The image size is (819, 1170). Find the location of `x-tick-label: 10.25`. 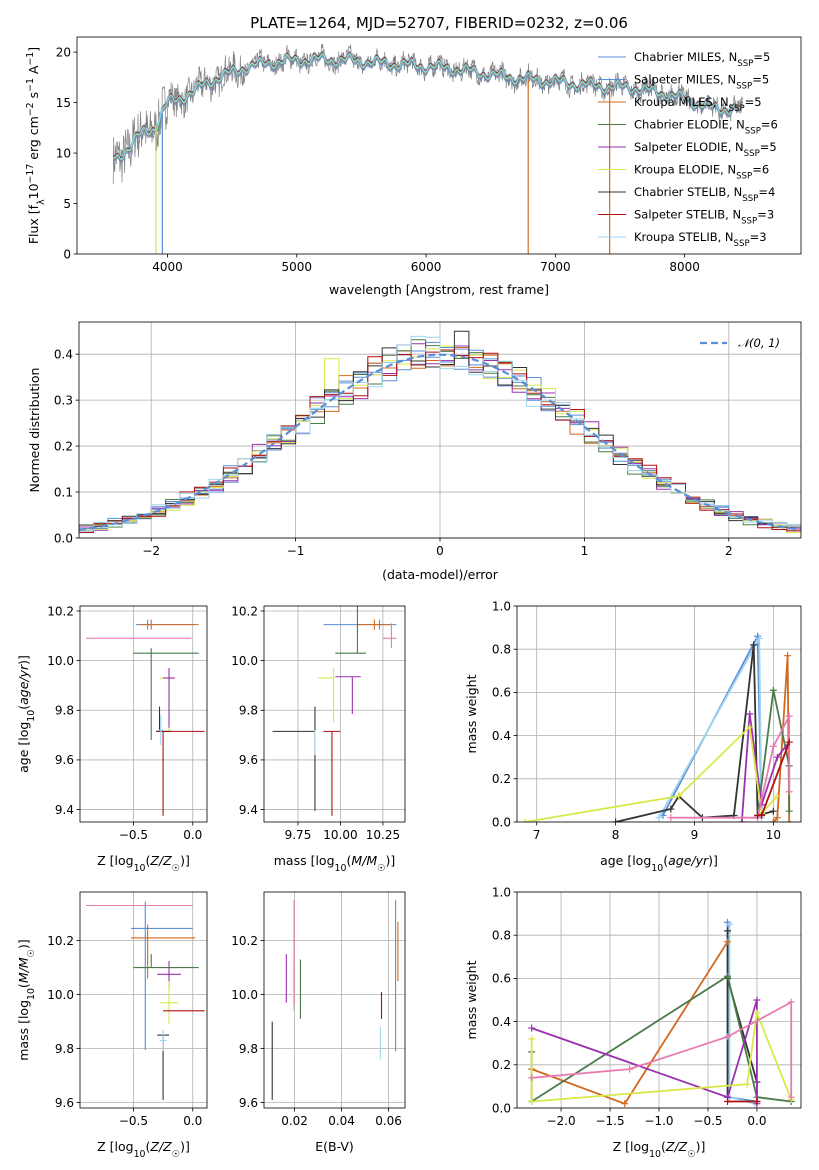

x-tick-label: 10.25 is located at coordinates (383, 835).